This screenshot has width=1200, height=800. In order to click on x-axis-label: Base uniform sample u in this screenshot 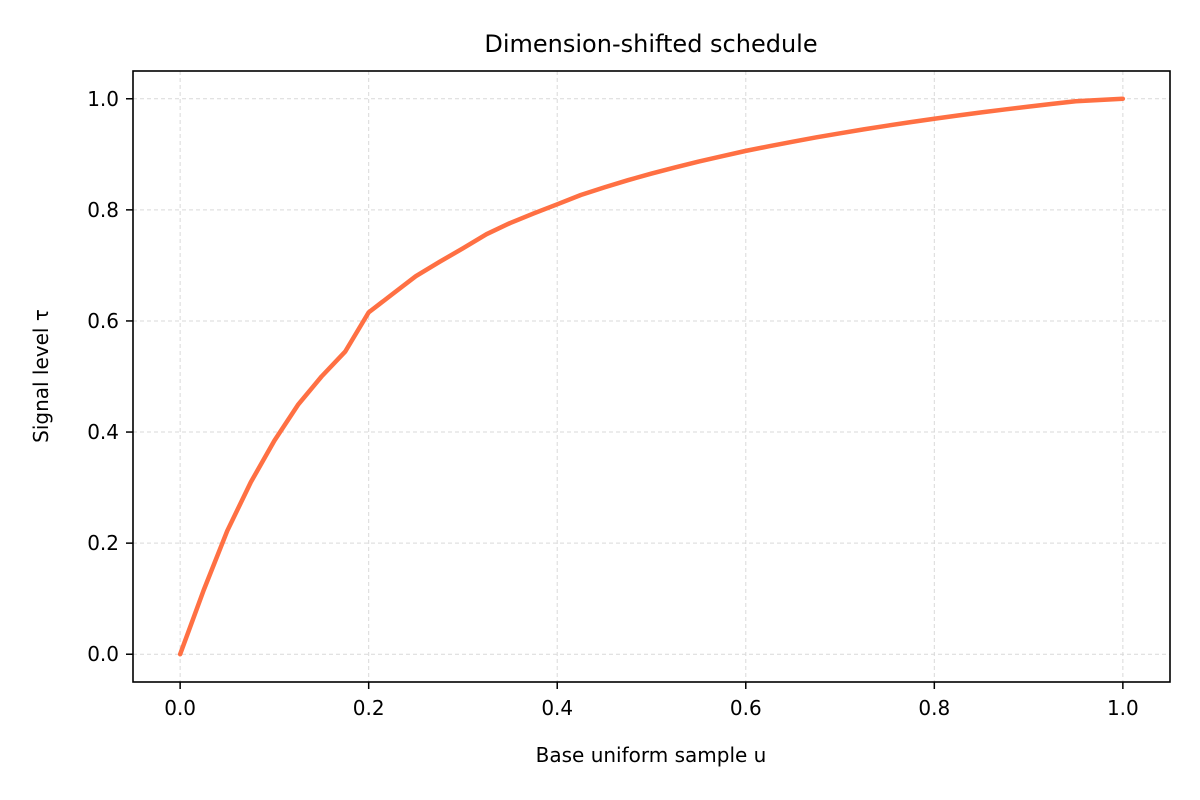, I will do `click(651, 755)`.